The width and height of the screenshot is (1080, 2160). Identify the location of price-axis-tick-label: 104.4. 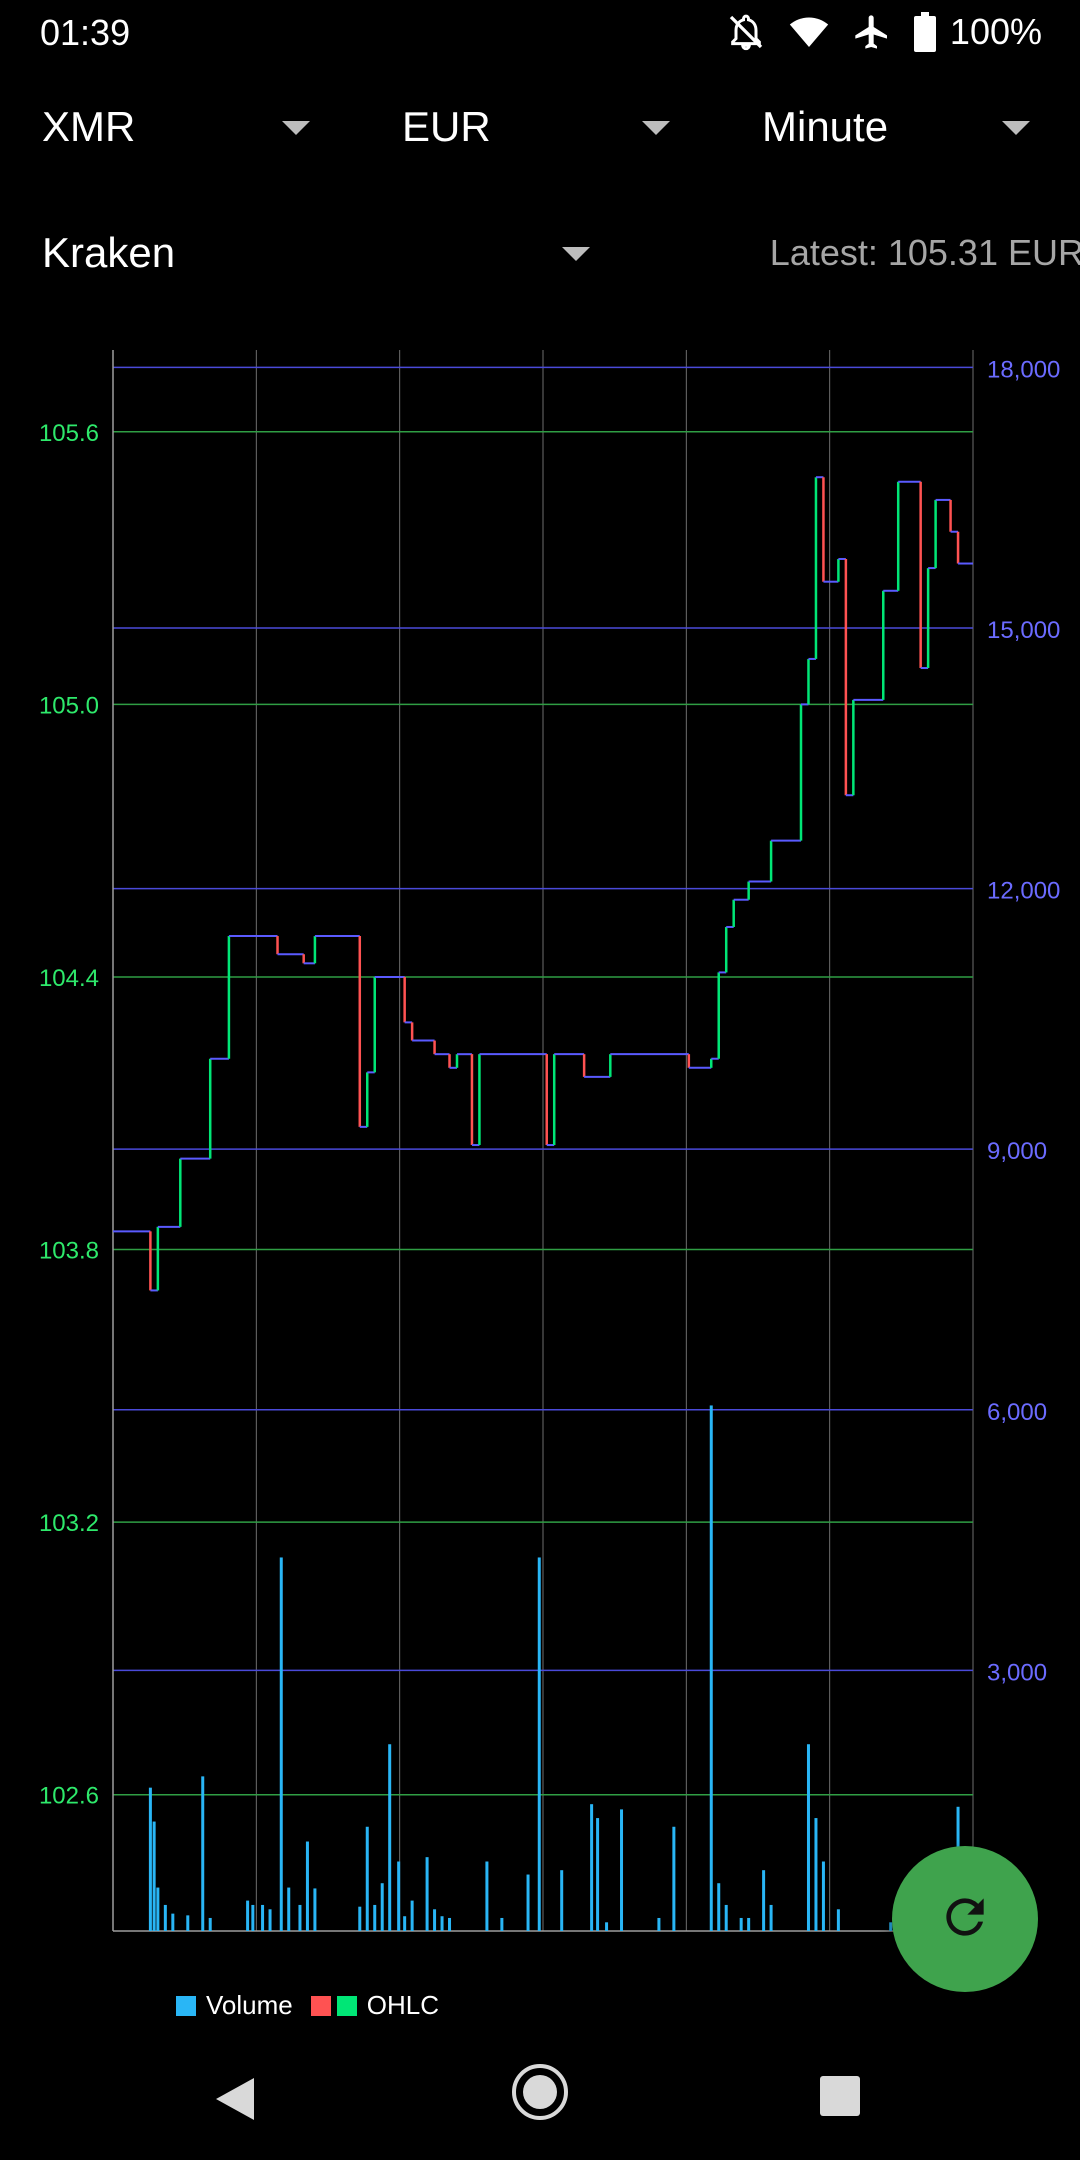
(69, 978).